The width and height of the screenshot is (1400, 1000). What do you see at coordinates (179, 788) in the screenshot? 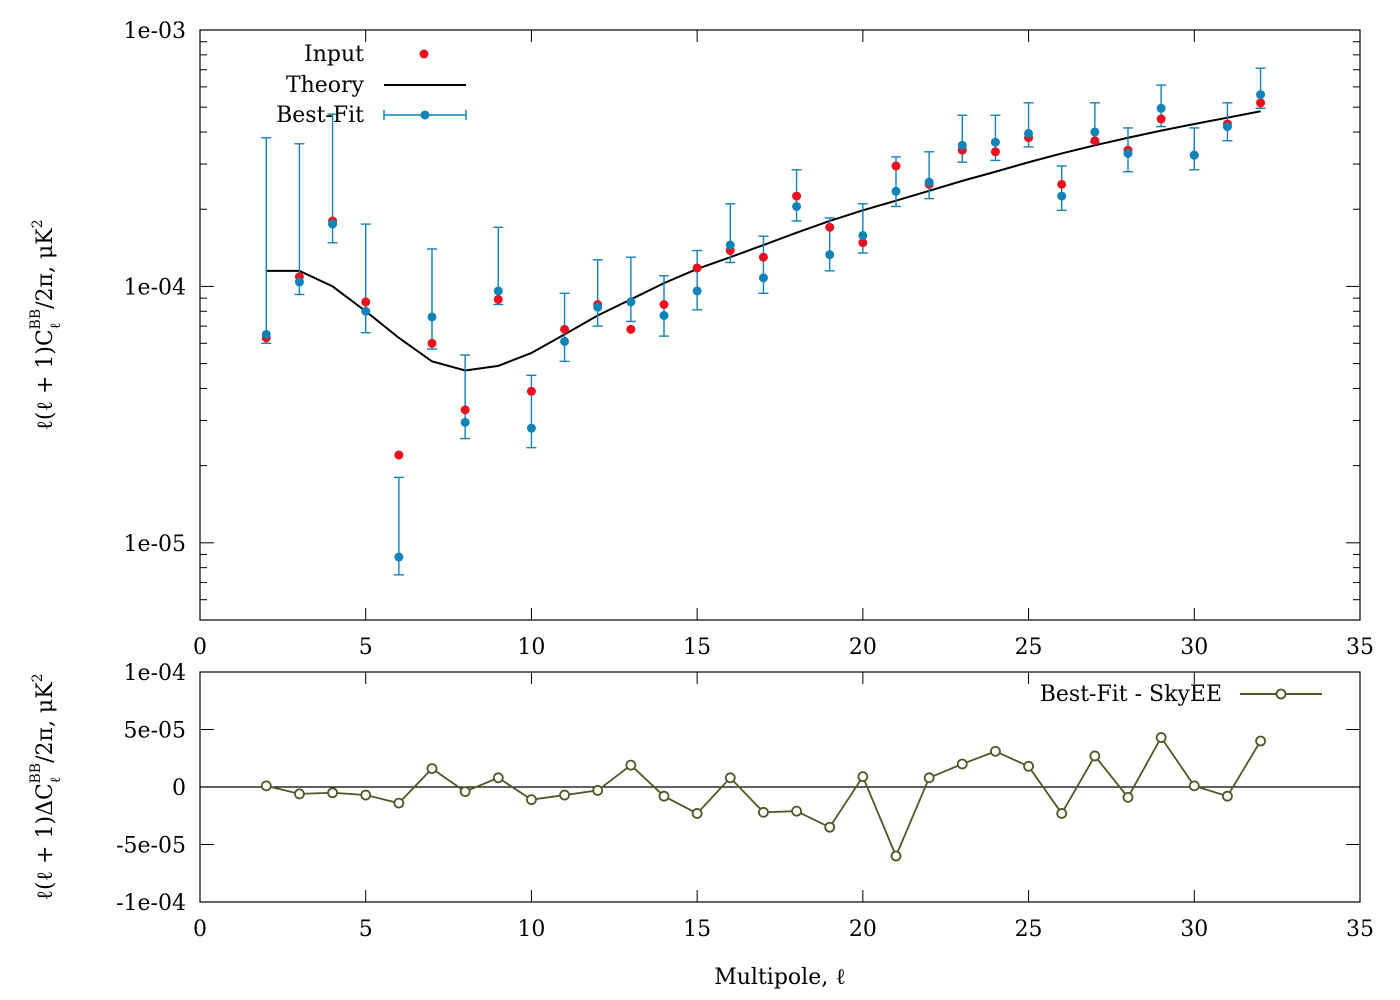
I see `bottom-y-tick-label: 0` at bounding box center [179, 788].